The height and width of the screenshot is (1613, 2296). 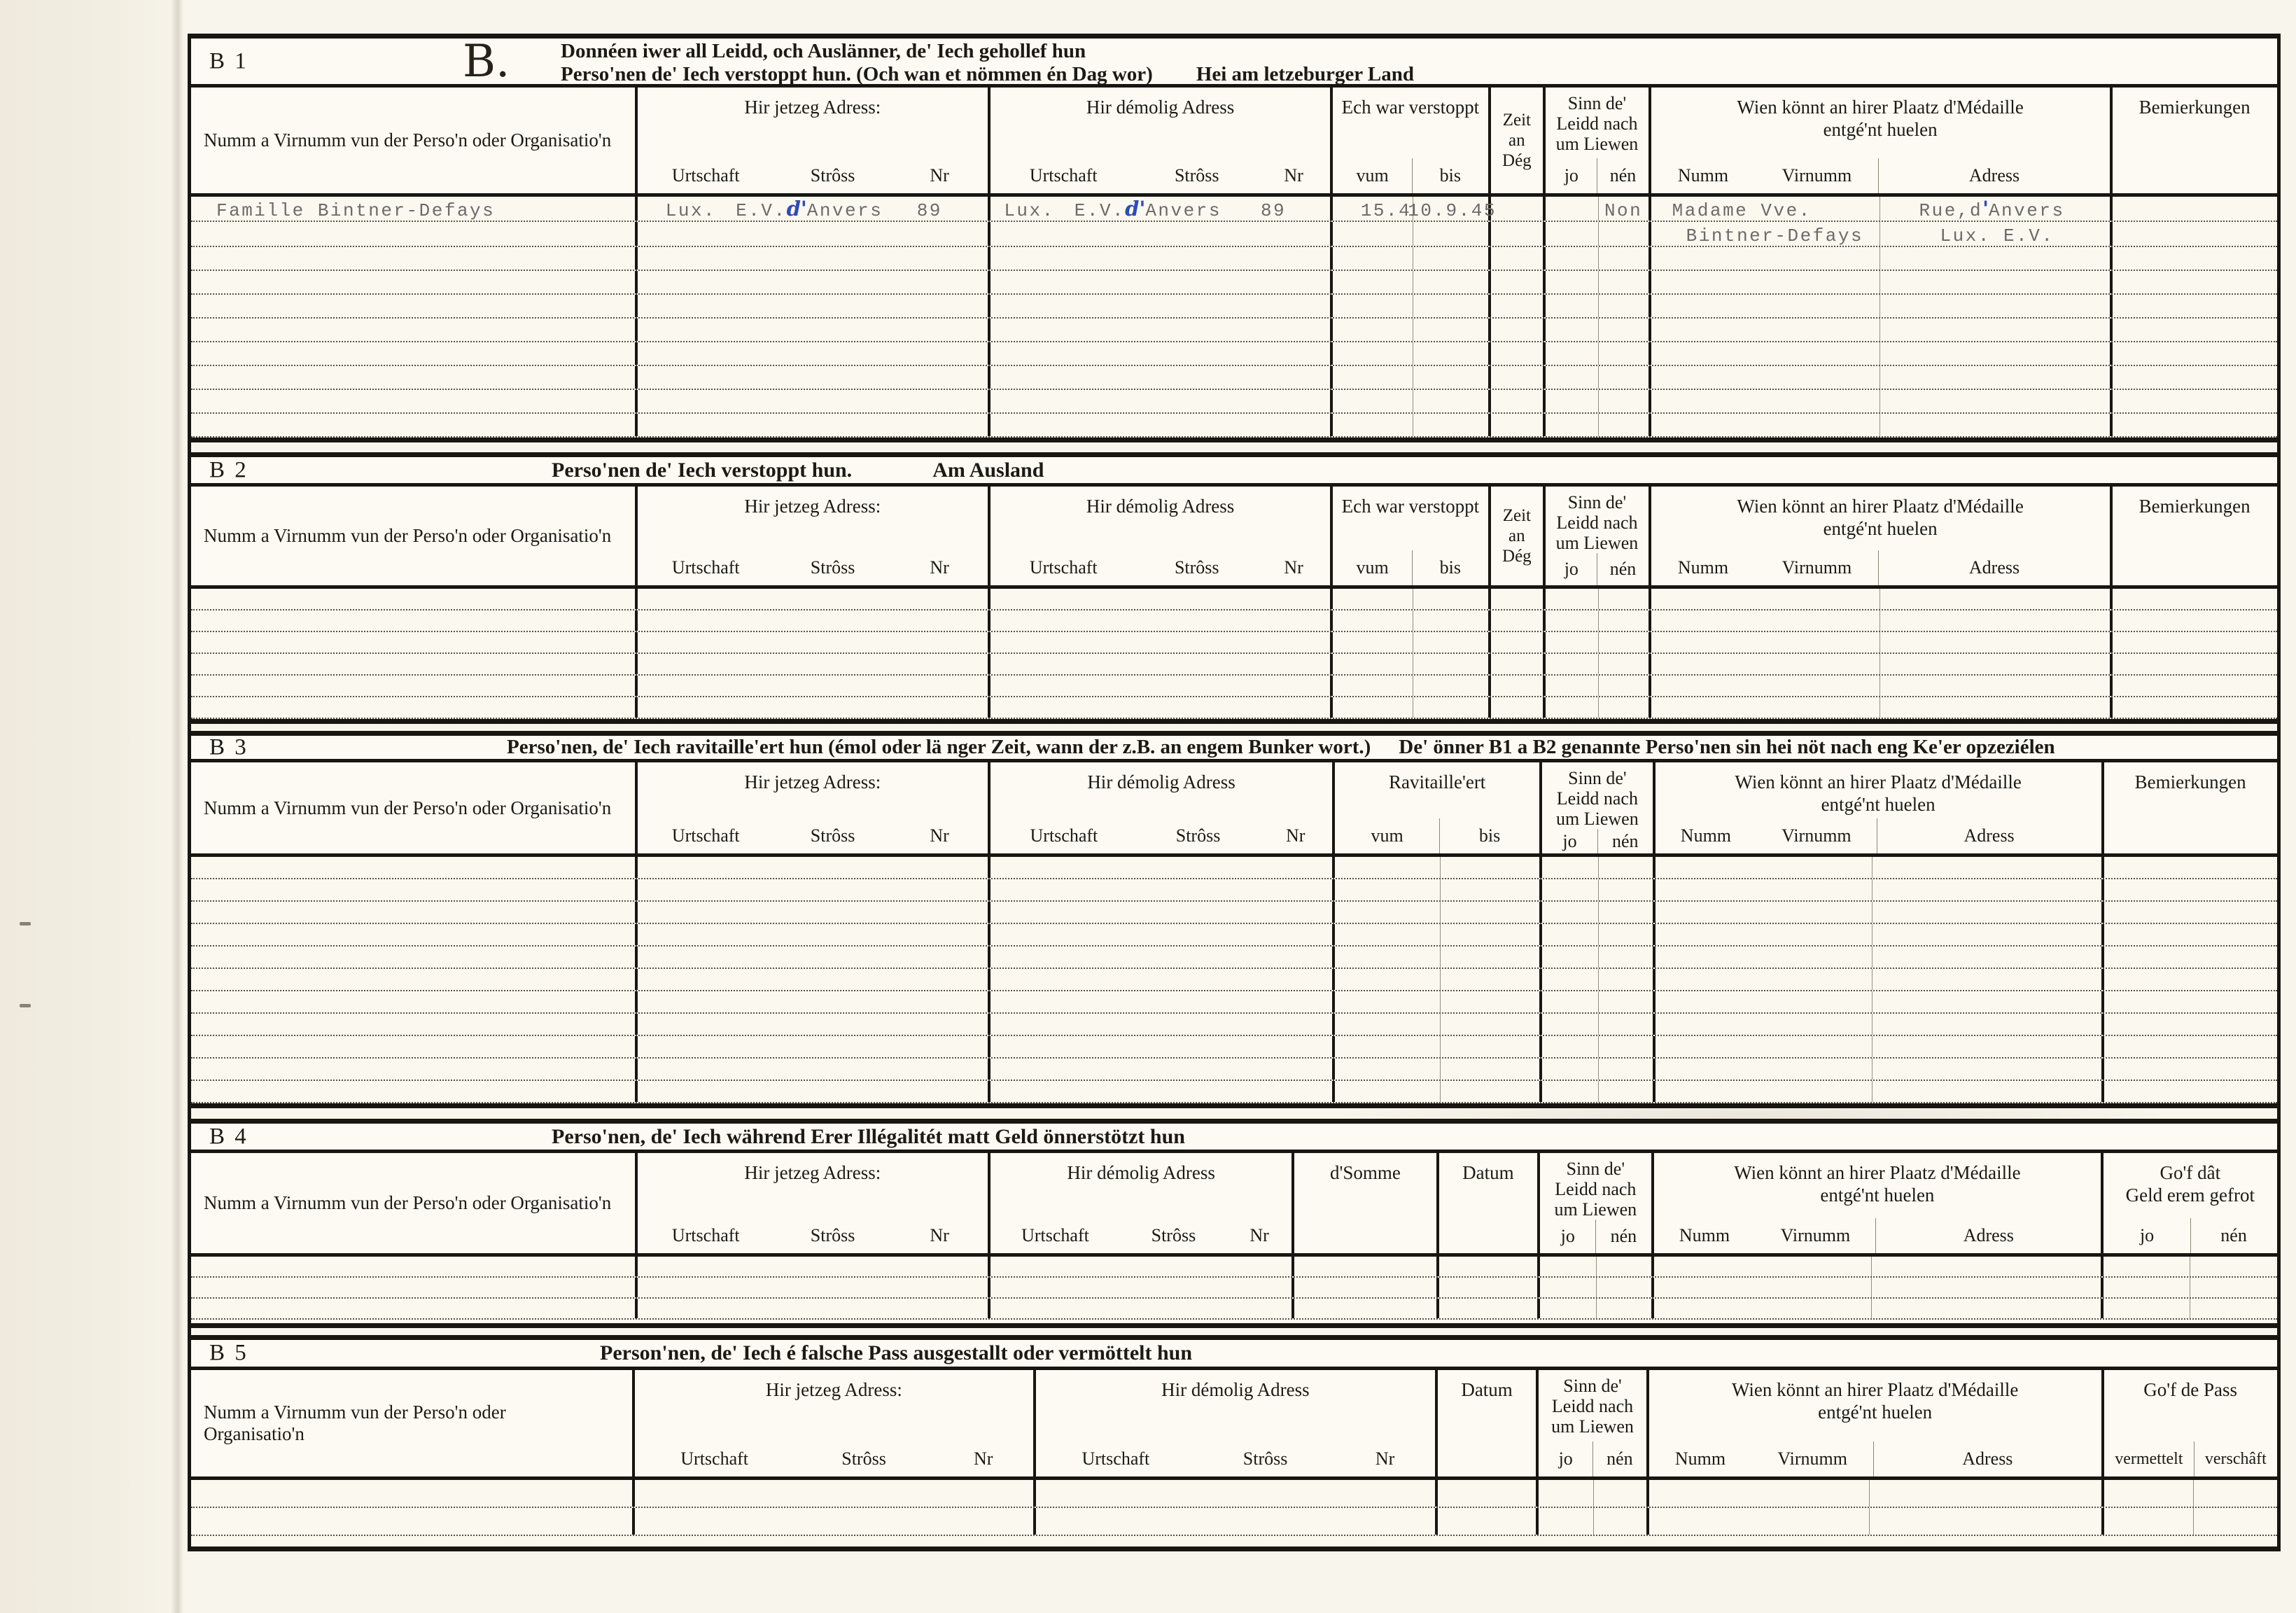 I want to click on filler-row, so click(x=1234, y=1321).